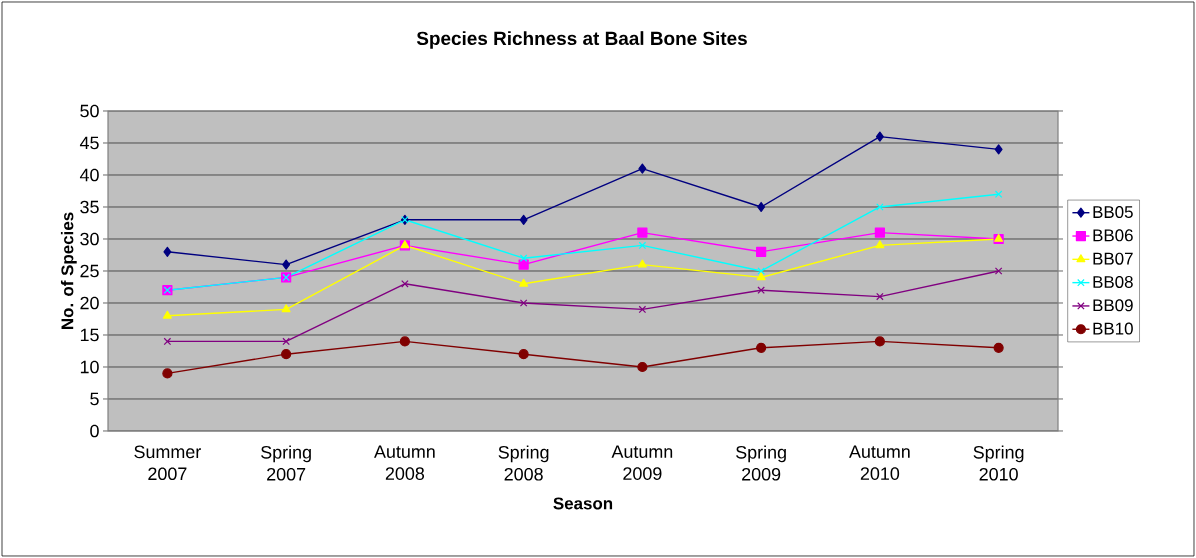 The height and width of the screenshot is (558, 1196). I want to click on legend-label: BB10, so click(1113, 328).